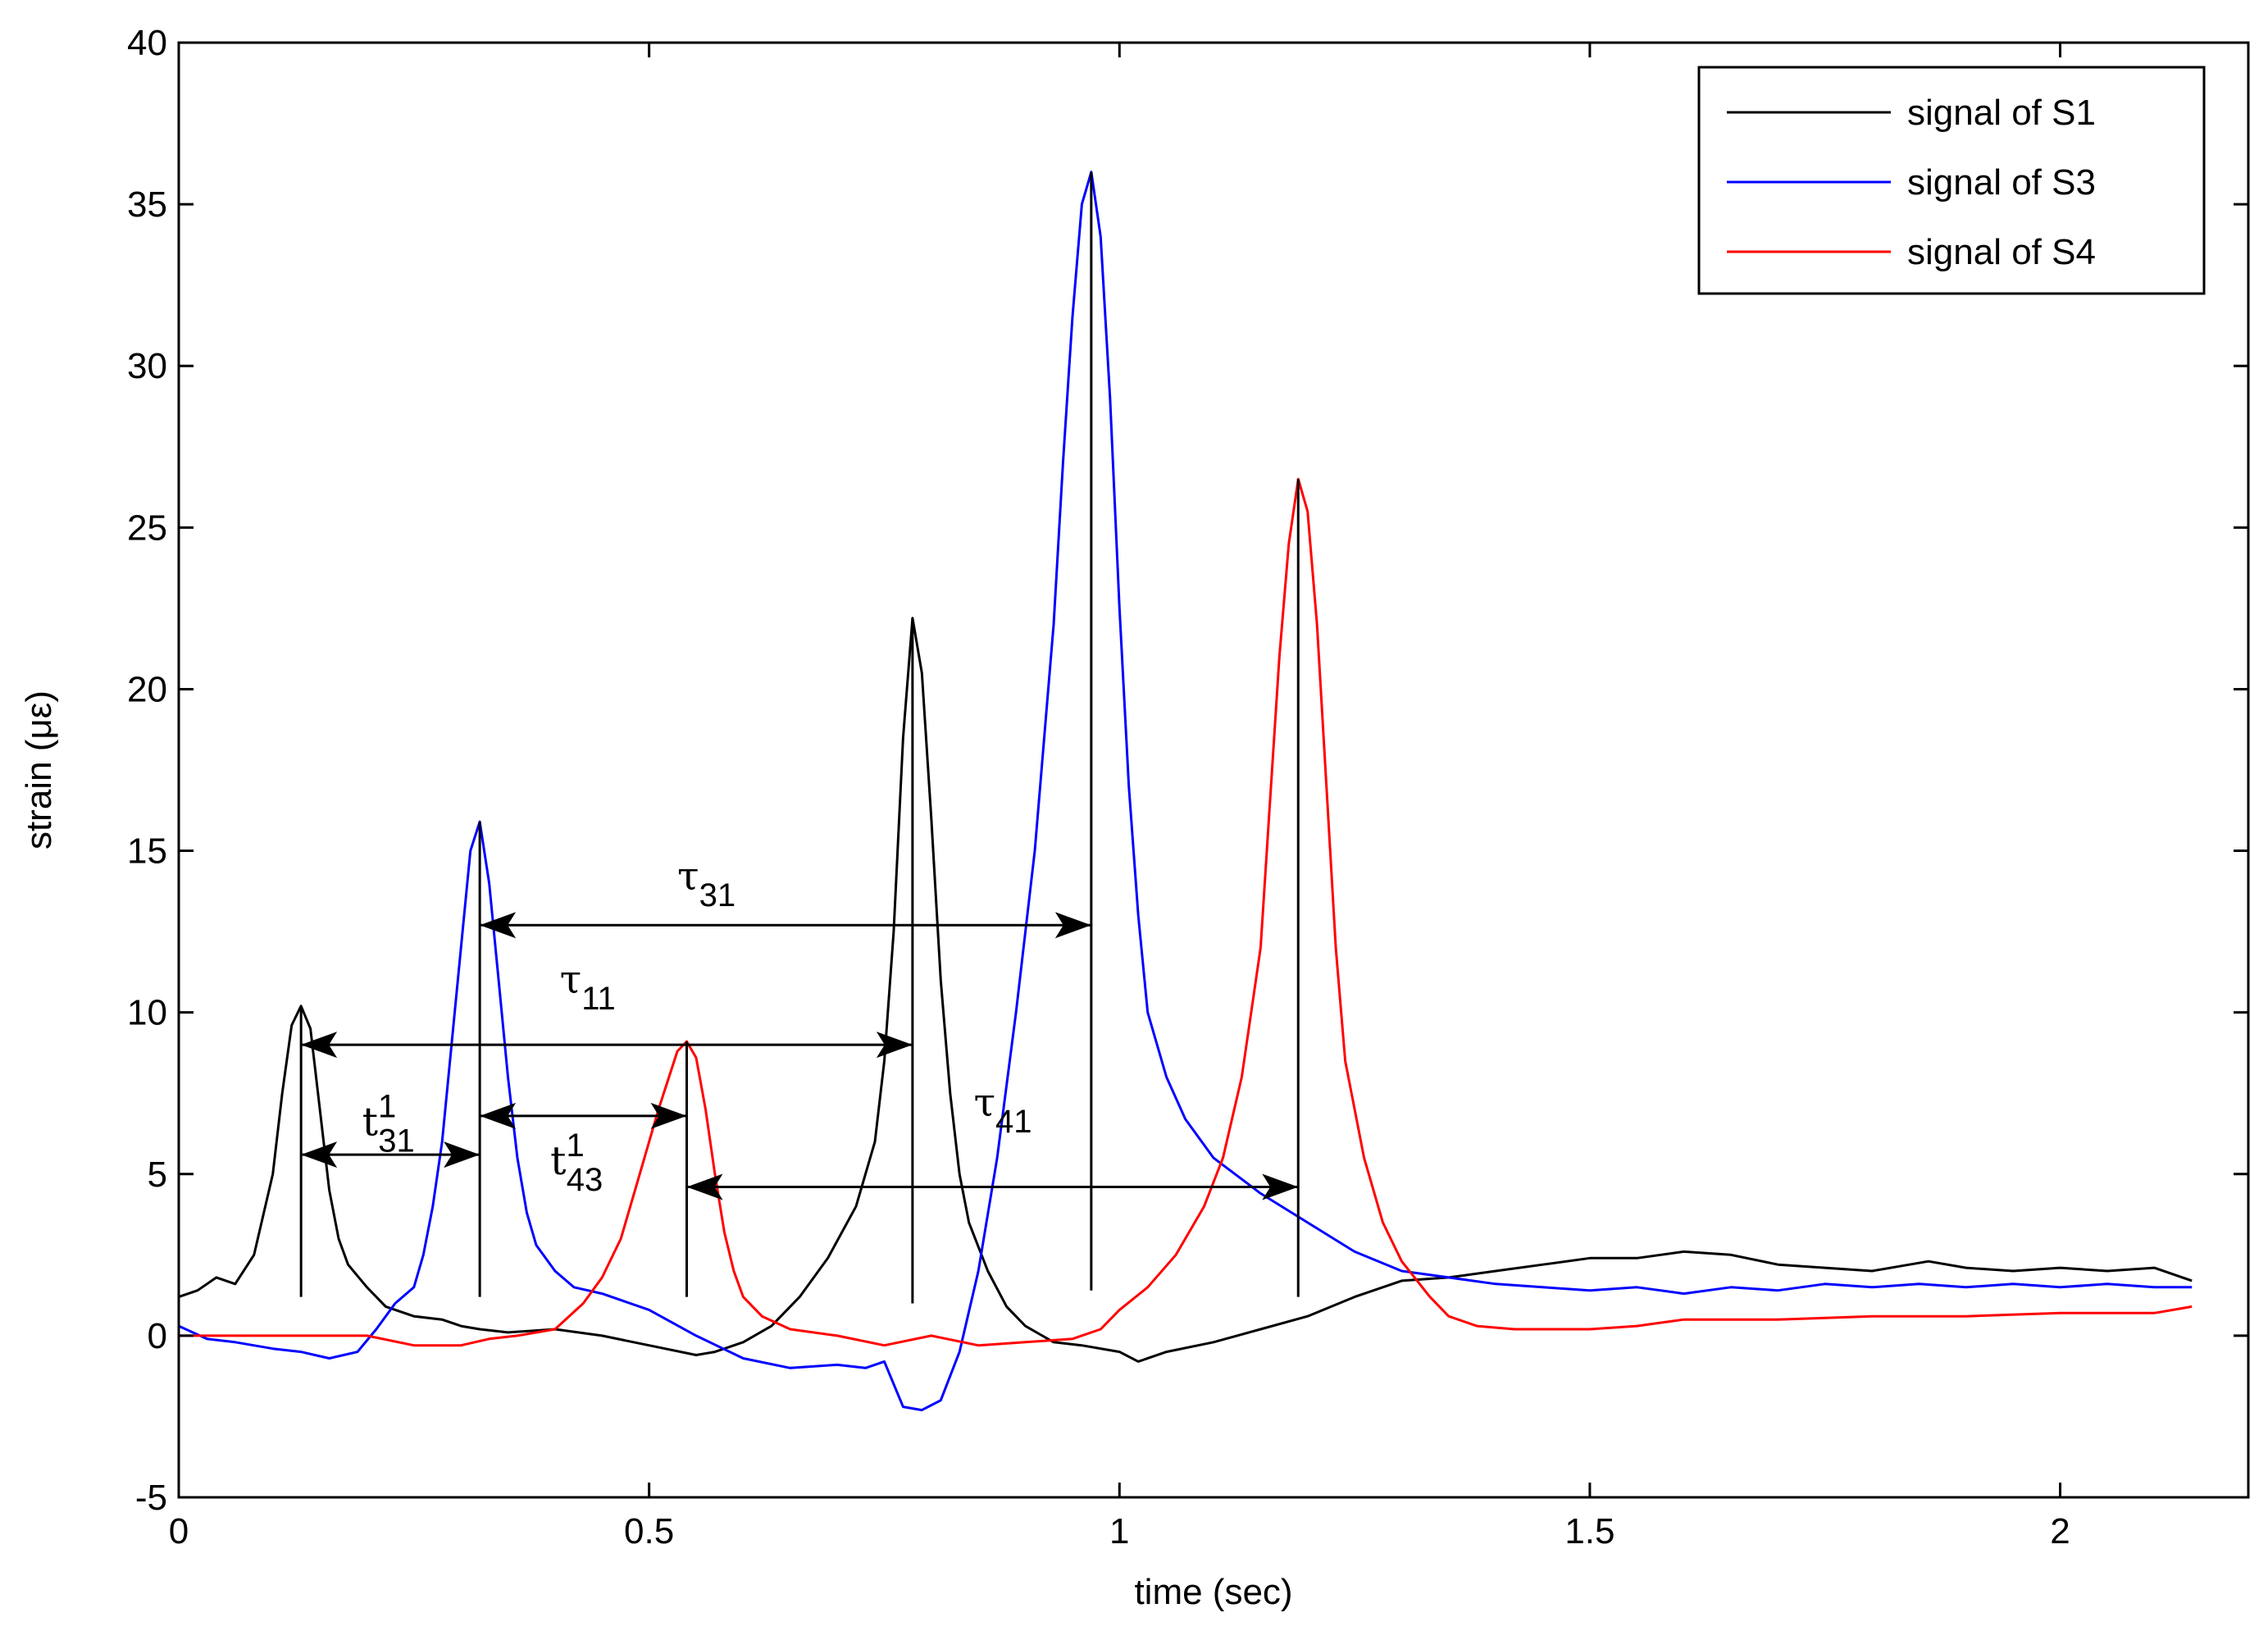  Describe the element at coordinates (1213, 1592) in the screenshot. I see `x-axis-title: time (sec)` at that location.